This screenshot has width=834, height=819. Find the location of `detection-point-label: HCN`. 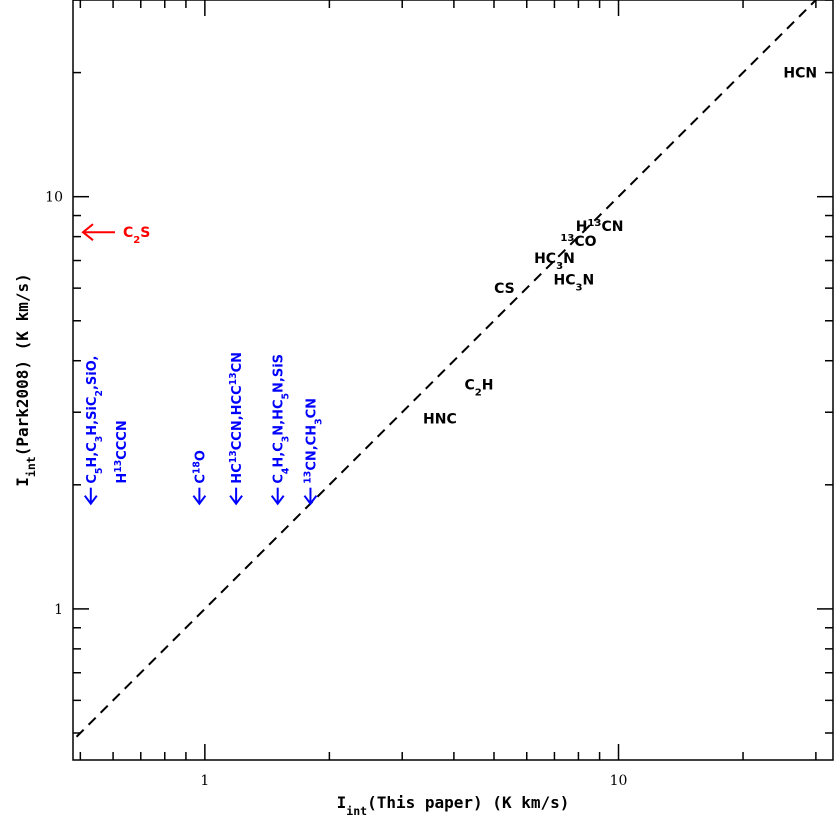

detection-point-label: HCN is located at coordinates (800, 74).